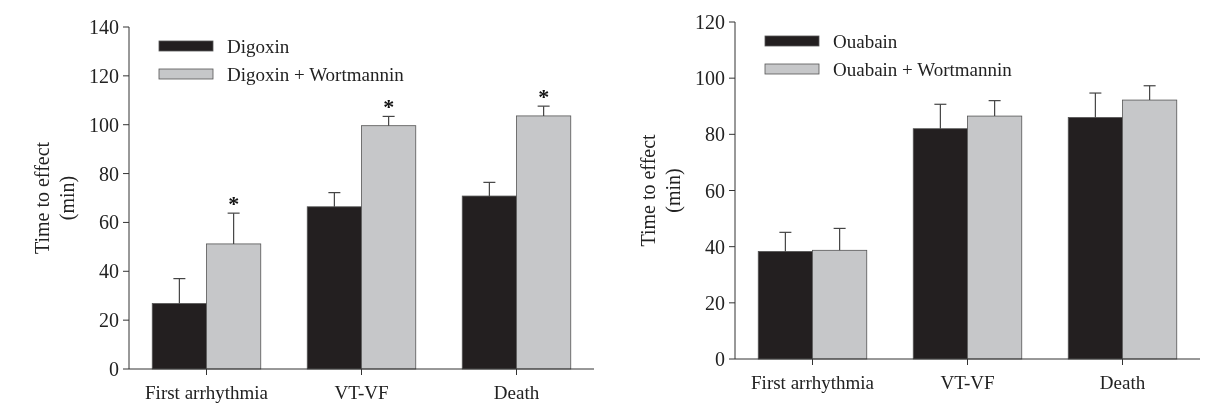  What do you see at coordinates (923, 69) in the screenshot?
I see `legend-label: Ouabain + Wortmannin` at bounding box center [923, 69].